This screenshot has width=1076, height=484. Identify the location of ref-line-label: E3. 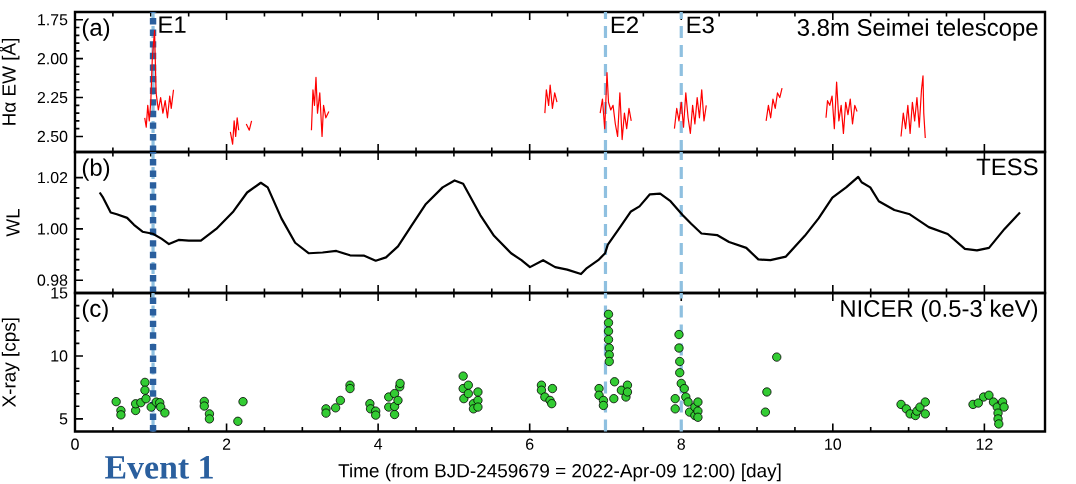
(700, 25).